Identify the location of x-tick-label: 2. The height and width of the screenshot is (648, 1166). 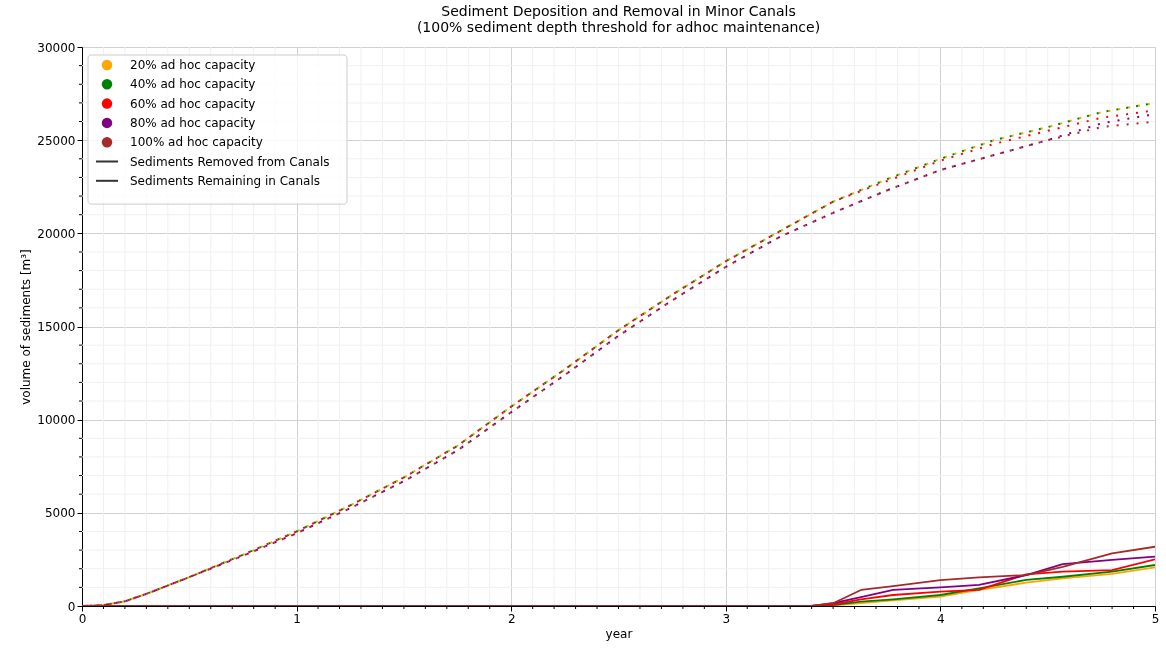
(511, 618).